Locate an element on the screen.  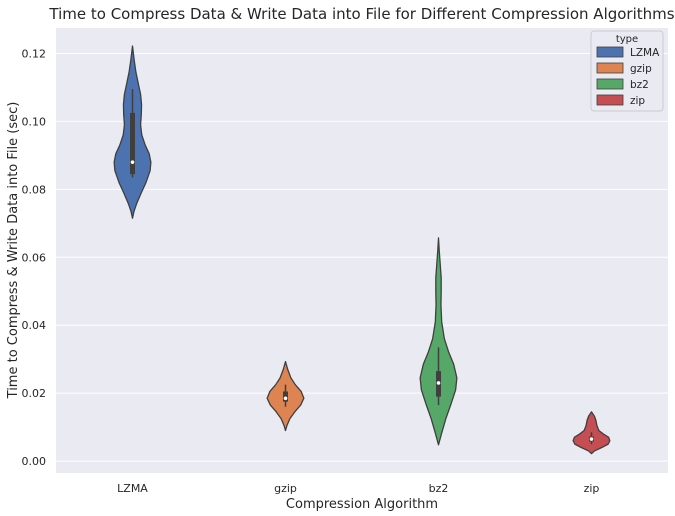
legend-label-bz2: bz2 is located at coordinates (639, 85).